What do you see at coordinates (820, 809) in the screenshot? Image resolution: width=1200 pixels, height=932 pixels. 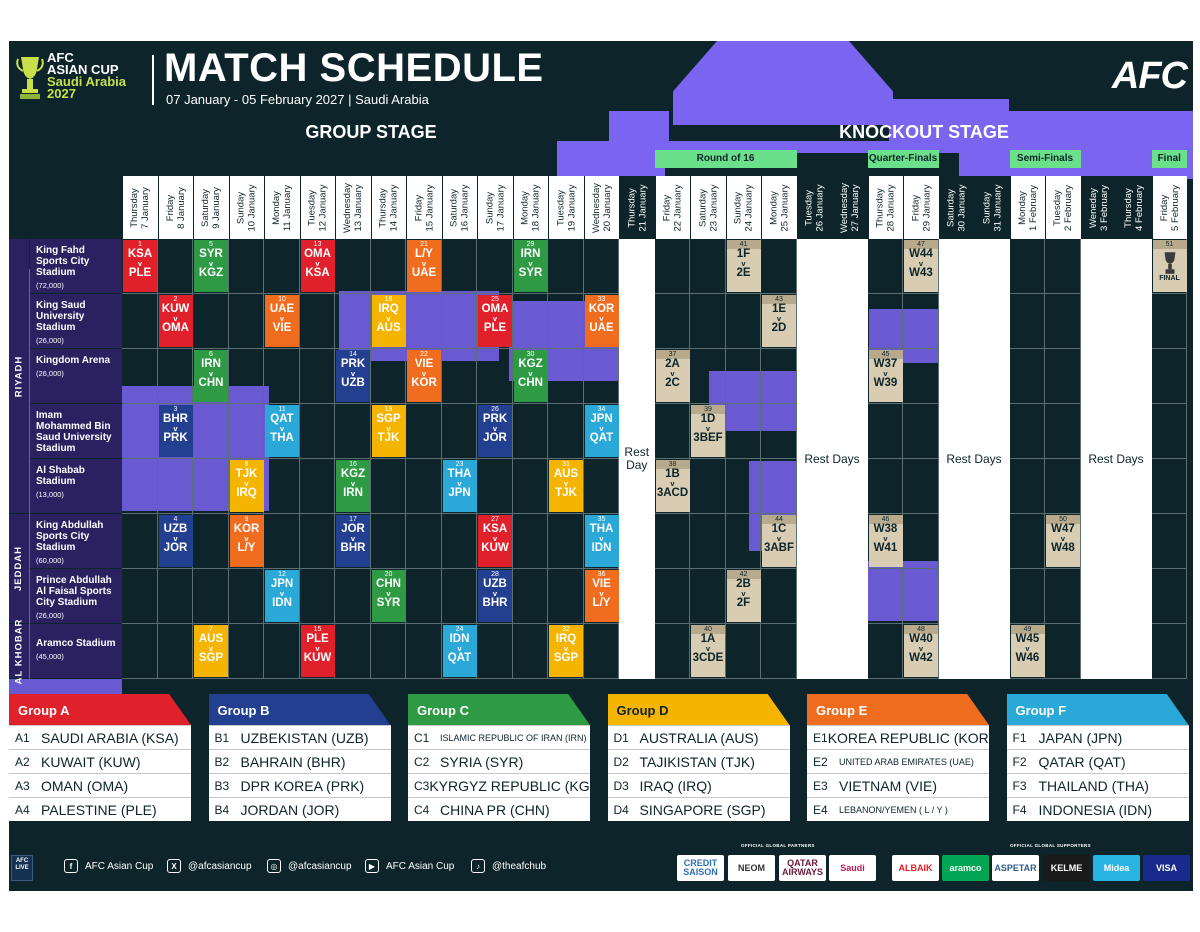 I see `team-code: E4` at bounding box center [820, 809].